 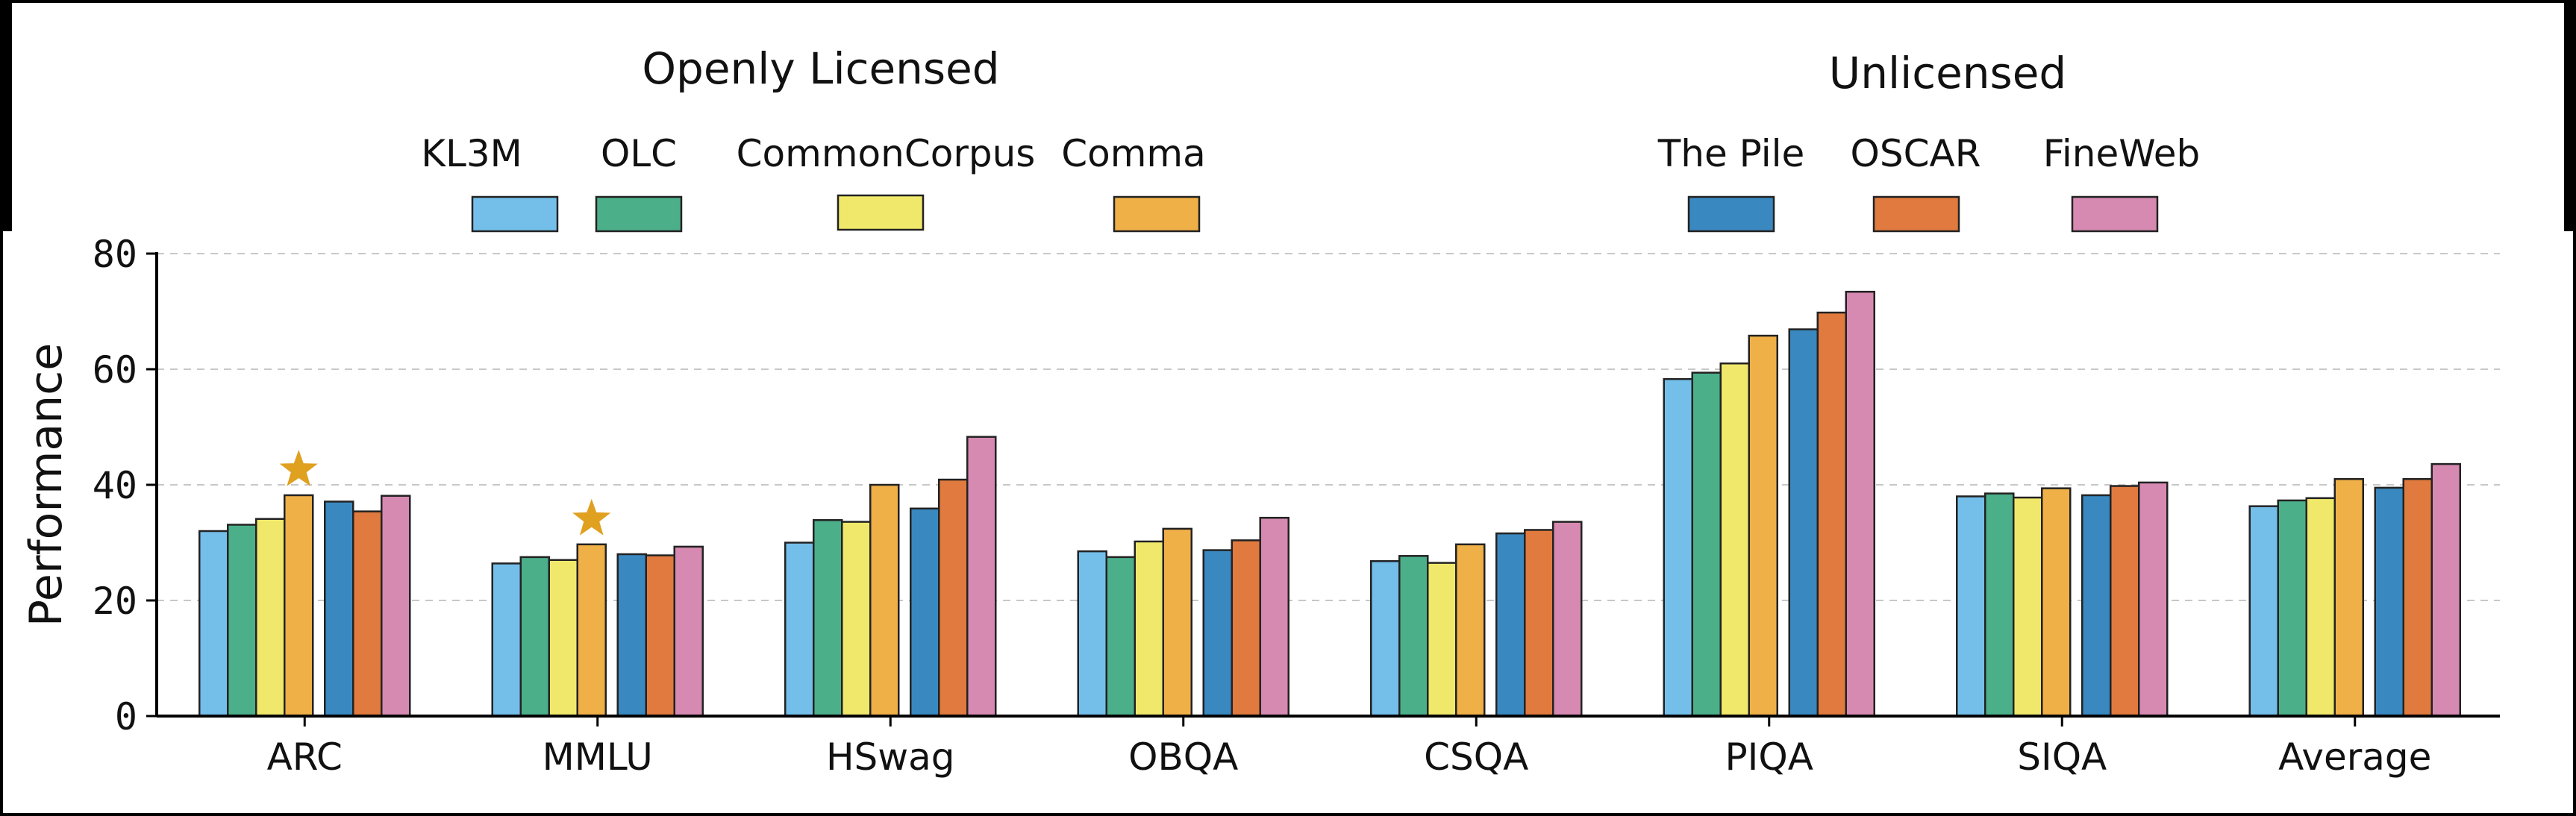 What do you see at coordinates (2062, 757) in the screenshot?
I see `x-tick-label: SIQA` at bounding box center [2062, 757].